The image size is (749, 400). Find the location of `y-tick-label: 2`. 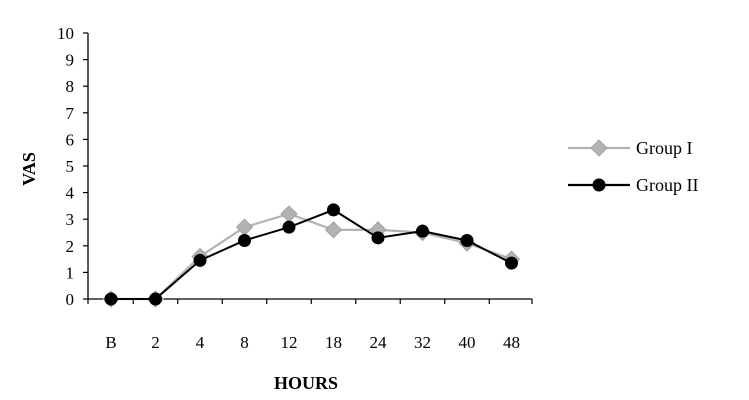

y-tick-label: 2 is located at coordinates (70, 246).